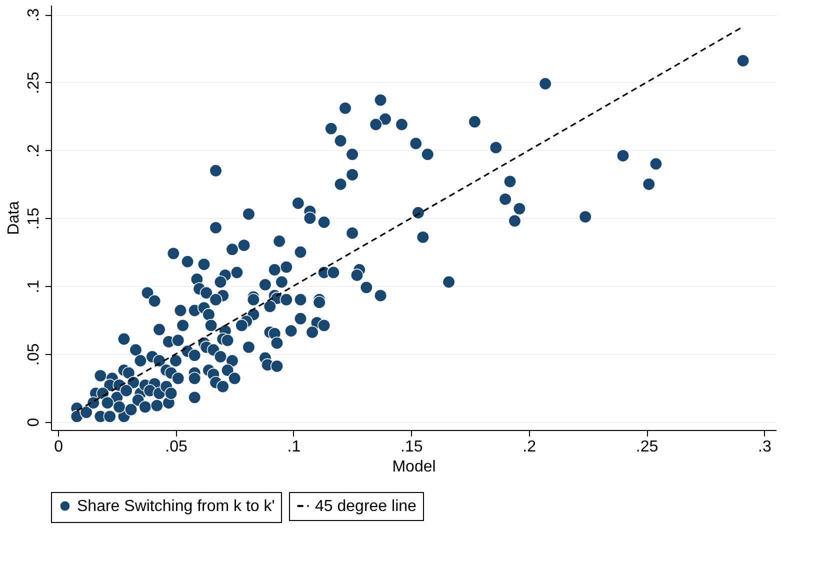  Describe the element at coordinates (59, 447) in the screenshot. I see `x-tick-label: 0` at that location.